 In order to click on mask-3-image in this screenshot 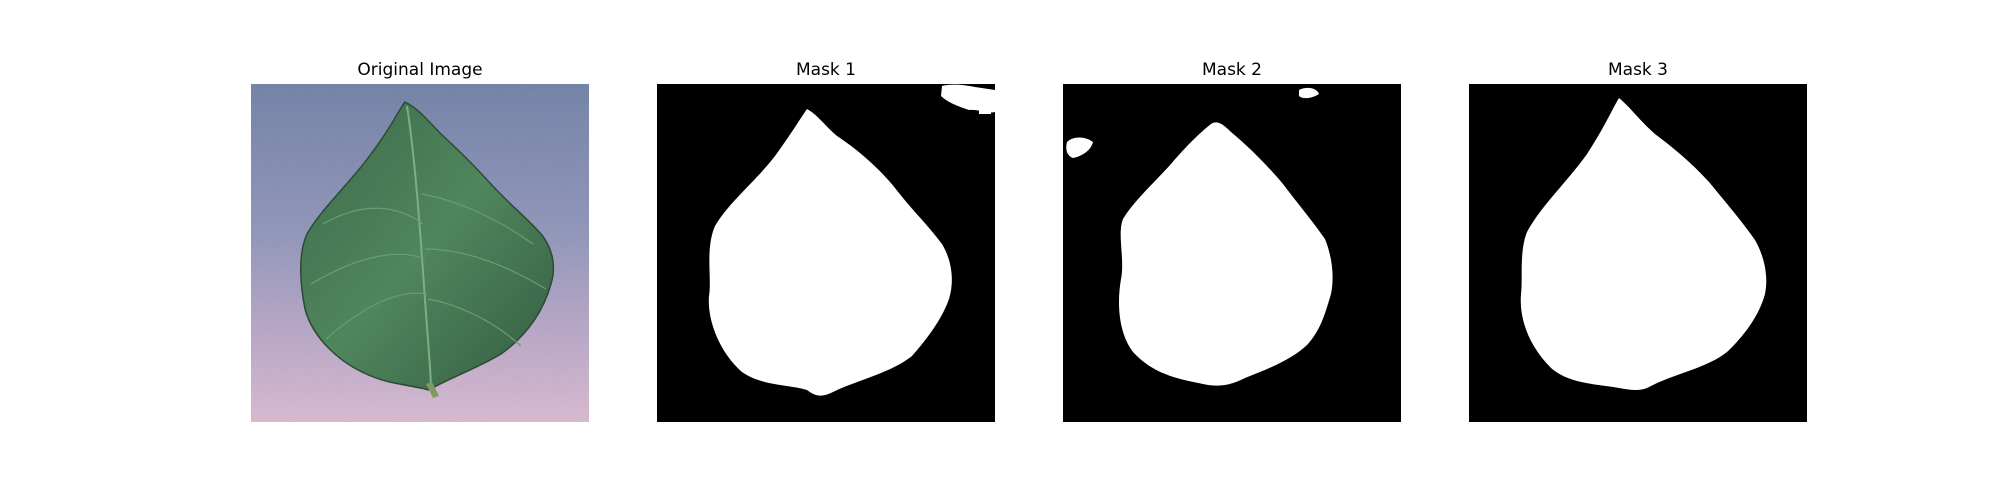, I will do `click(1638, 253)`.